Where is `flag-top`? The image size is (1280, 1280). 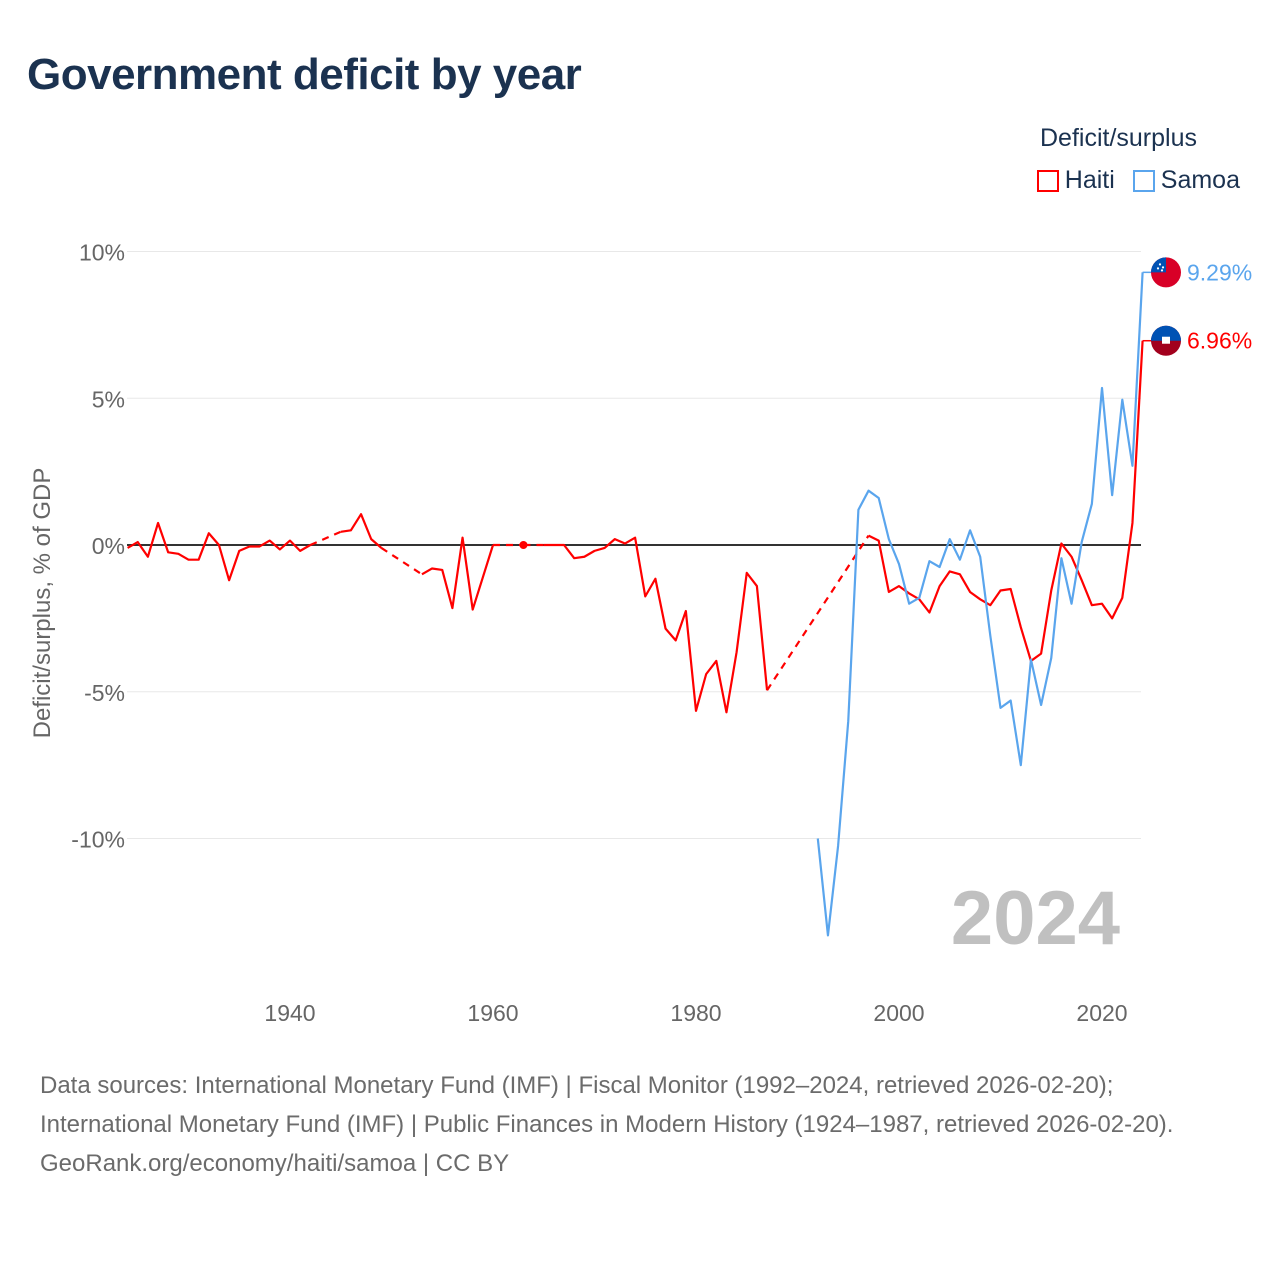 flag-top is located at coordinates (1166, 333).